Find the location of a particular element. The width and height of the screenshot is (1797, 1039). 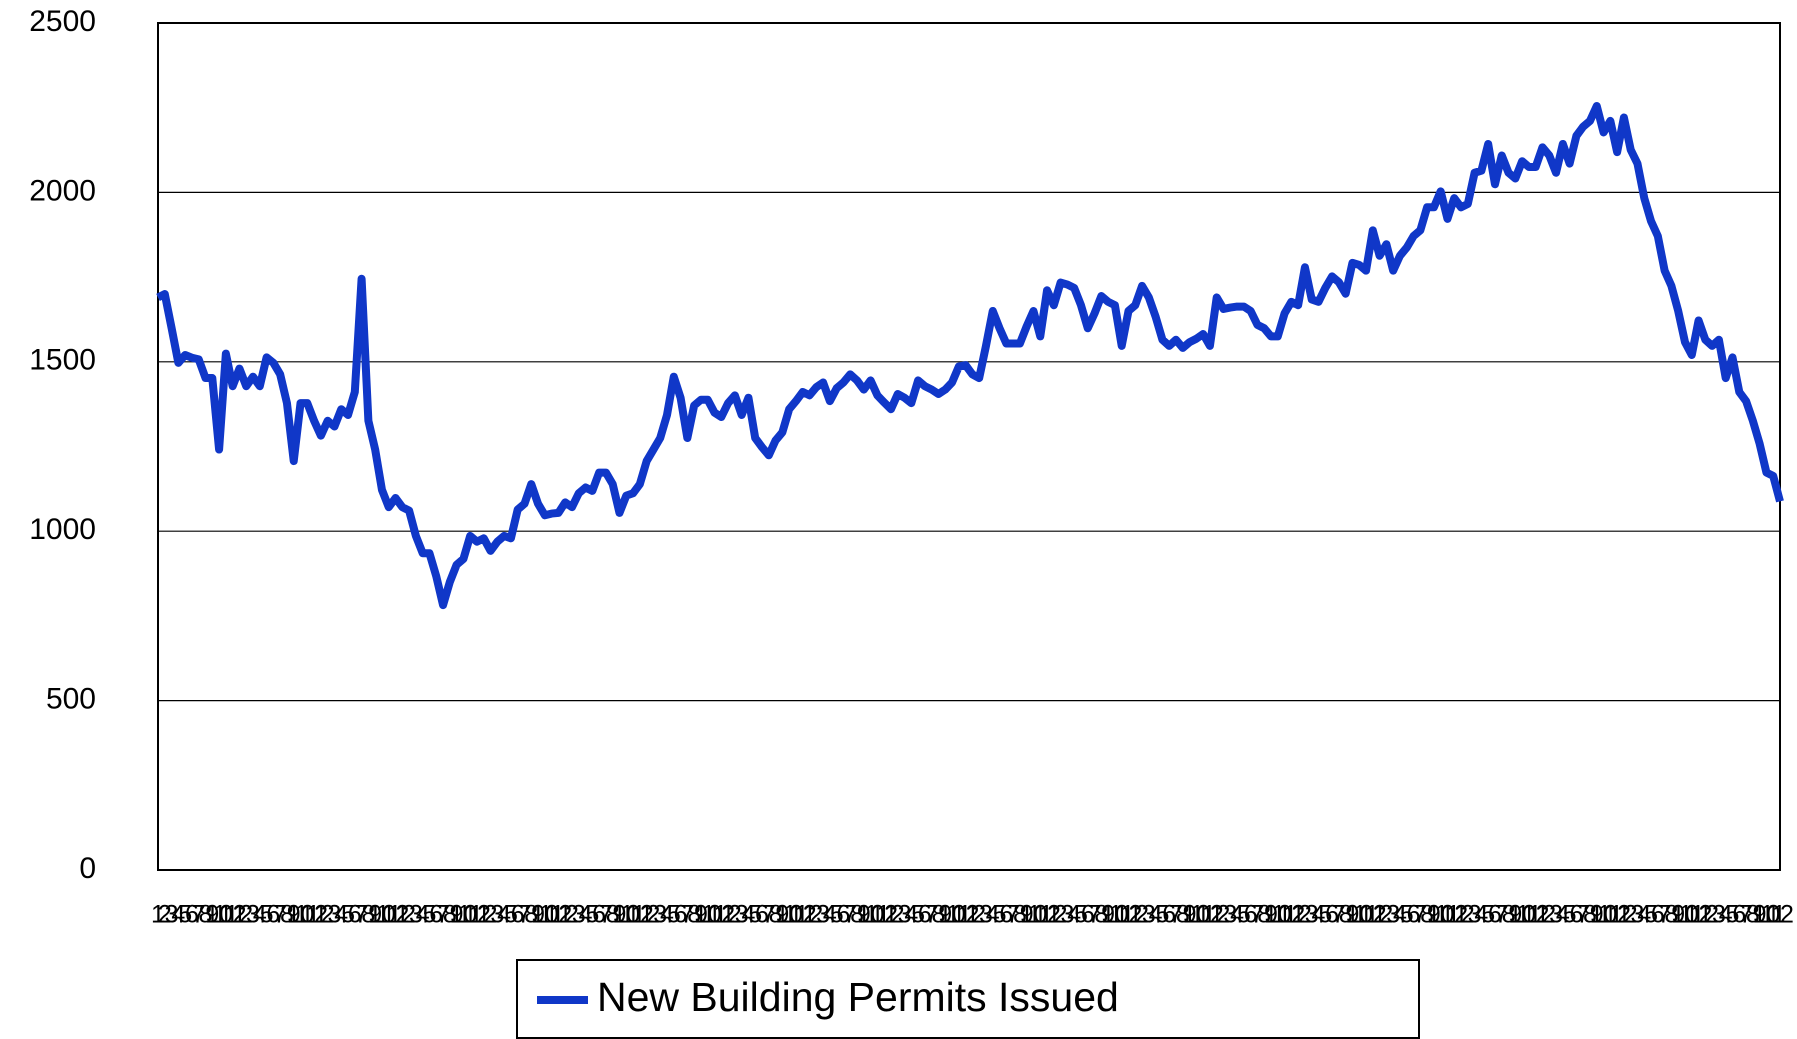

y-tick-label: 2500 is located at coordinates (62, 21).